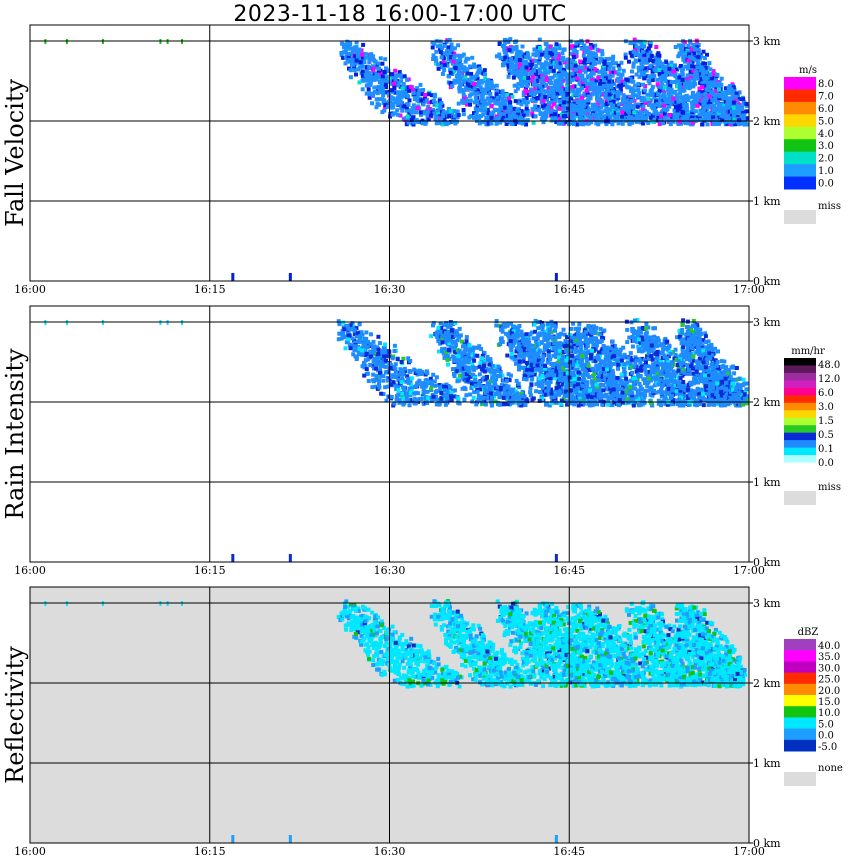  I want to click on panel-1-y-tick-label: 0 km, so click(767, 562).